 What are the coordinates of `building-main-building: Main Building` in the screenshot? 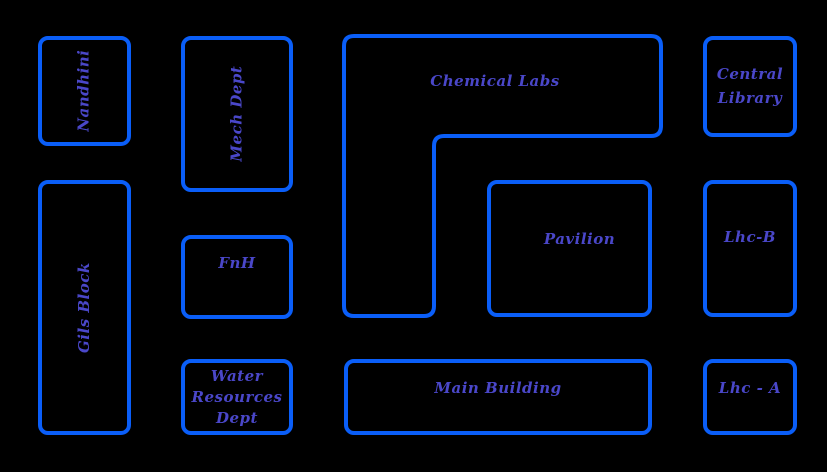 It's located at (498, 397).